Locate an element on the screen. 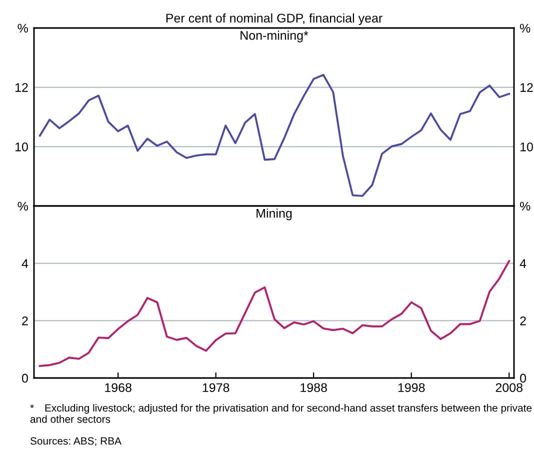  x-tick-label: 1988 is located at coordinates (313, 387).